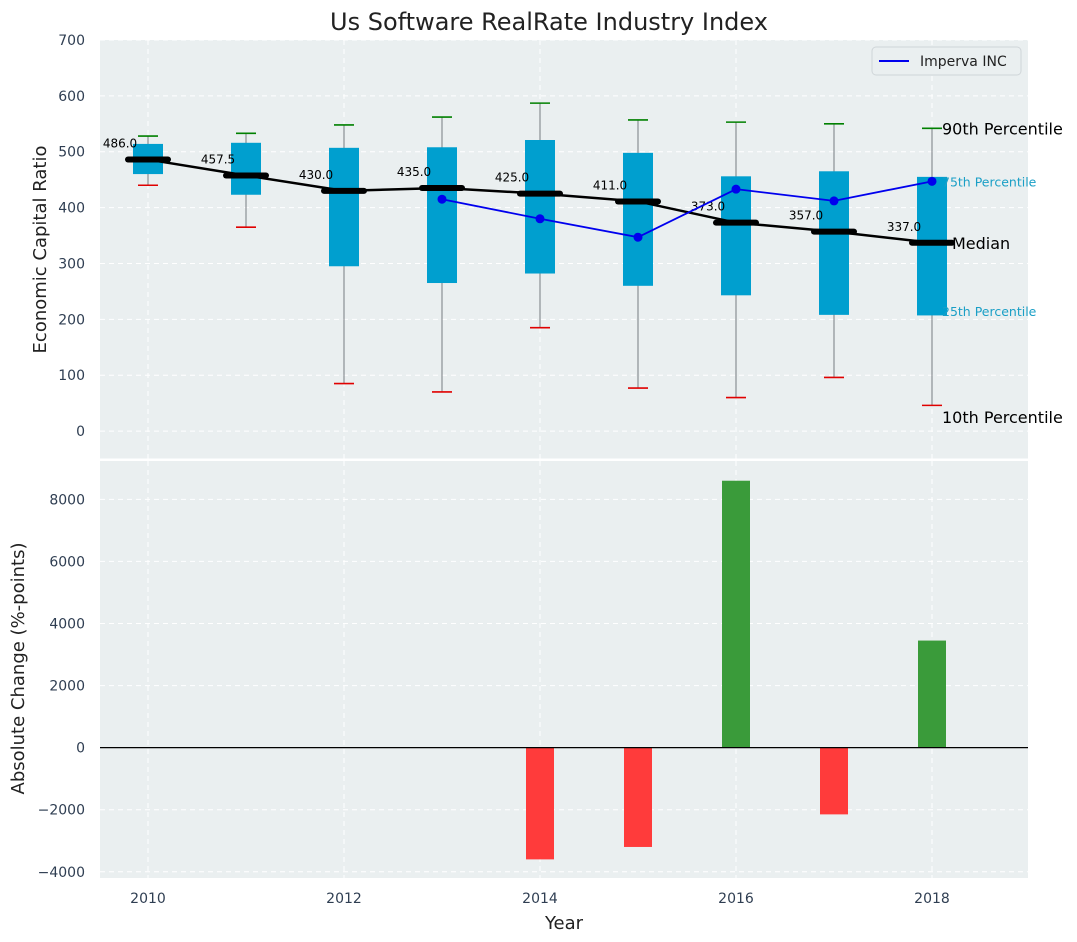  What do you see at coordinates (708, 207) in the screenshot?
I see `median-value-label: 373.0` at bounding box center [708, 207].